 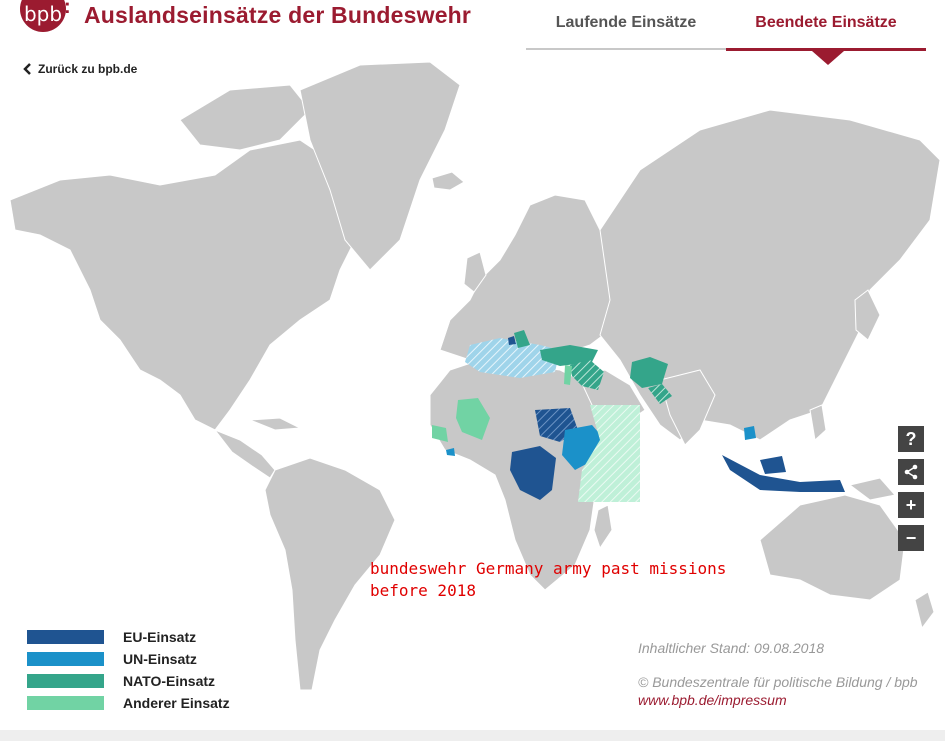 I want to click on help-button: ?, so click(x=911, y=439).